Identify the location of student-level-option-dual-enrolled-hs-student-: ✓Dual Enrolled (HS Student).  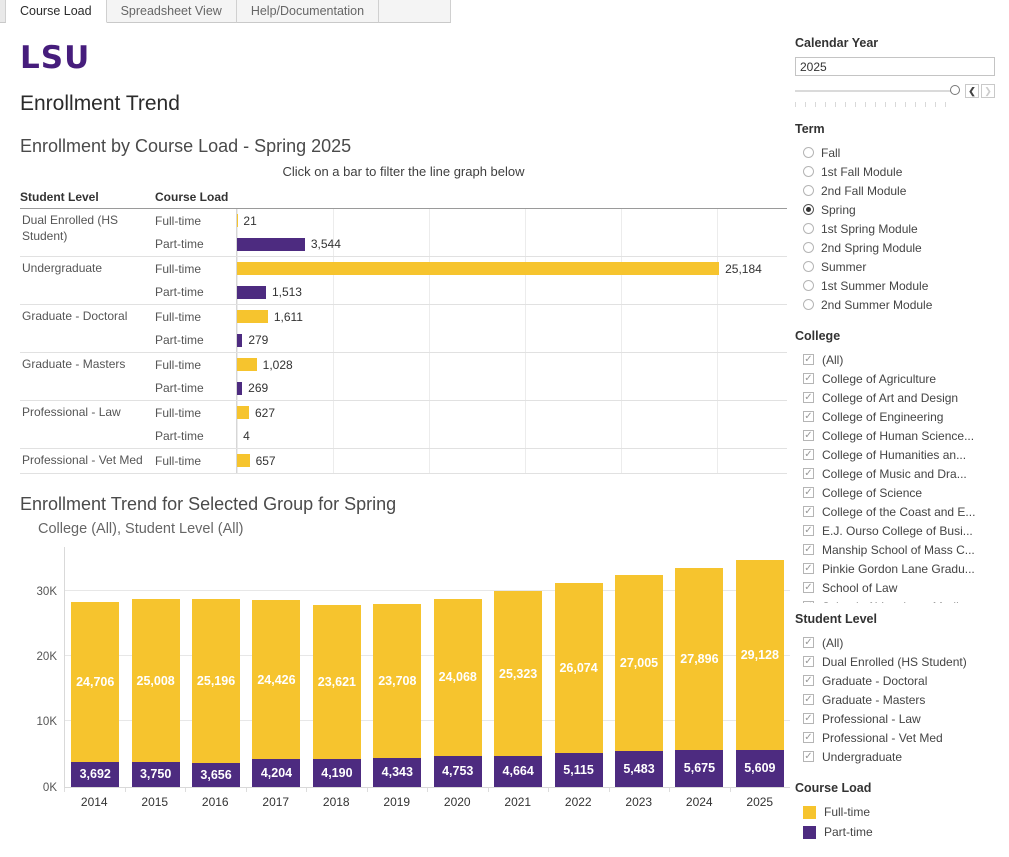
(895, 661).